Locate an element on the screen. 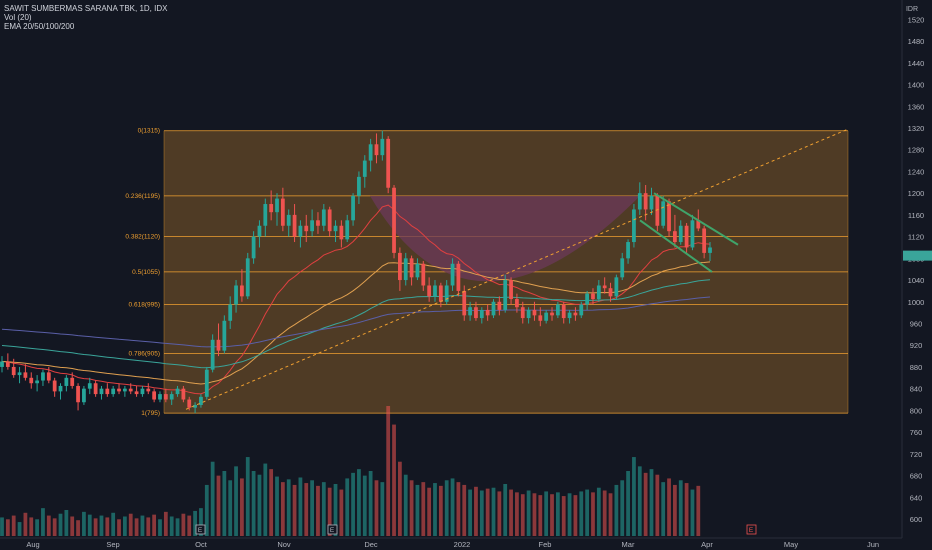 The height and width of the screenshot is (550, 932). x-tick-label: Jun is located at coordinates (873, 544).